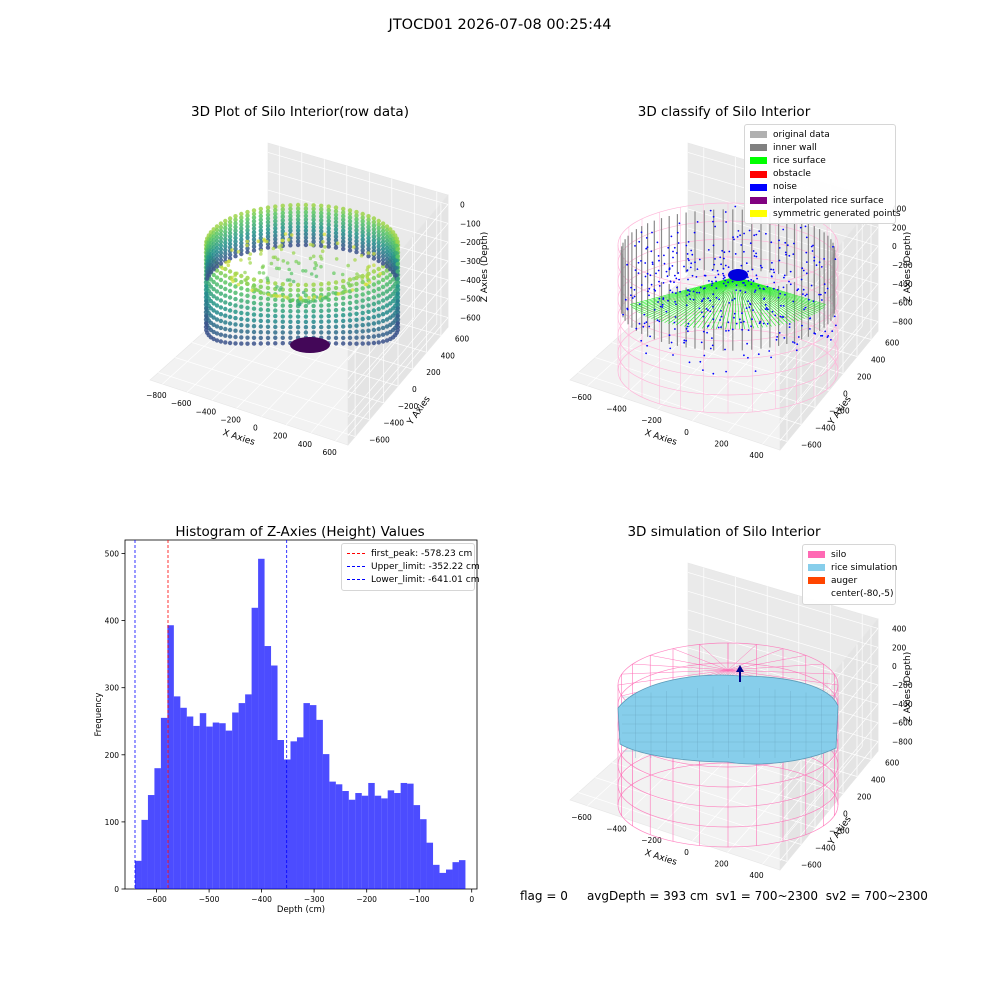  I want to click on p3-legend-item: Lower_limit: -641.01 cm, so click(413, 579).